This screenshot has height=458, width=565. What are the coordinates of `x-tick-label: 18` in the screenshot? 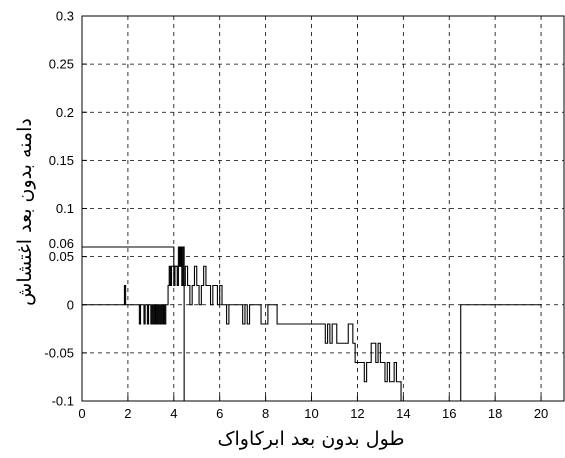 It's located at (495, 413).